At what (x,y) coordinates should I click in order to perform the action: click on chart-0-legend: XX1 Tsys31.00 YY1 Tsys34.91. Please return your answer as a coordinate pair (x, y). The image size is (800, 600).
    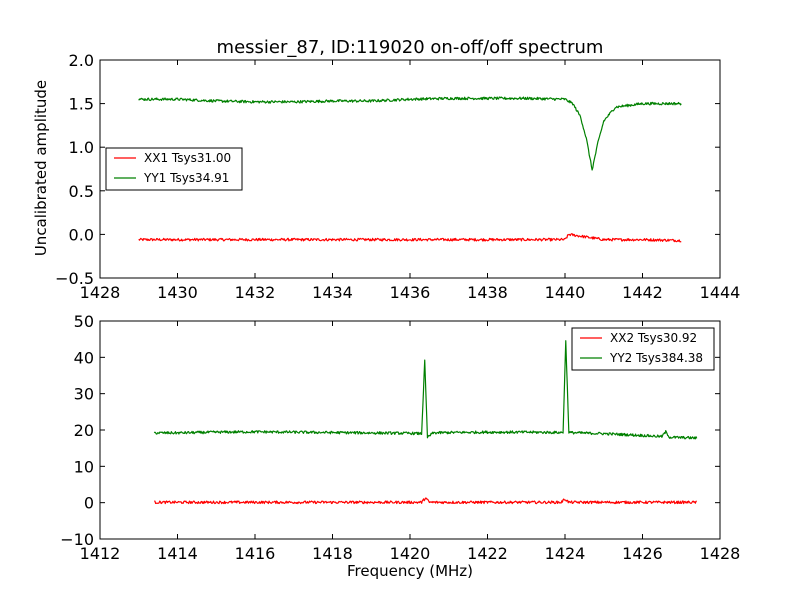
    Looking at the image, I should click on (174, 169).